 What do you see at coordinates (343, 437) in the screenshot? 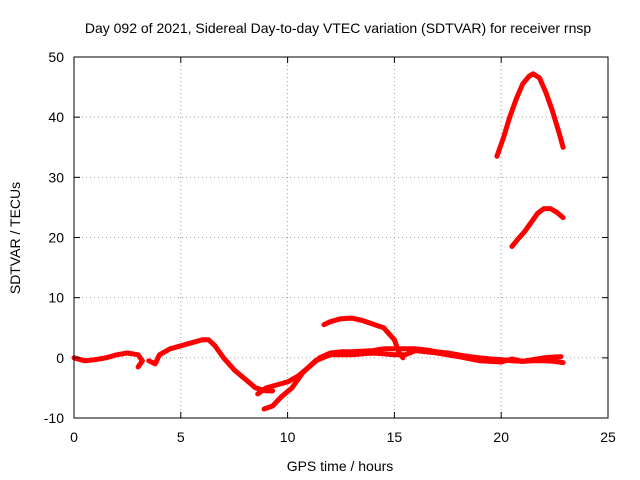
I see `x-tick-labels: 0 5 10 15 20 25` at bounding box center [343, 437].